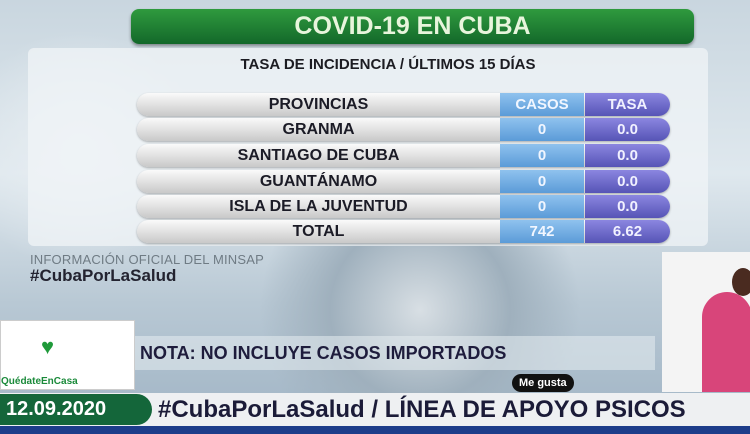  Describe the element at coordinates (103, 275) in the screenshot. I see `hashtag: #CubaPorLaSalud` at that location.